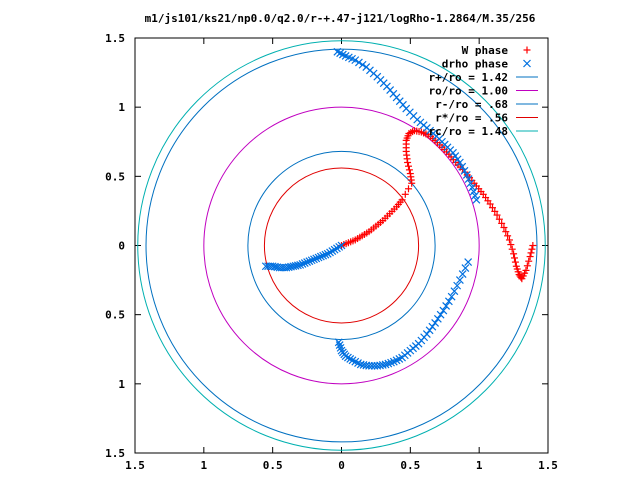  I want to click on x-tick-label: 0, so click(341, 465).